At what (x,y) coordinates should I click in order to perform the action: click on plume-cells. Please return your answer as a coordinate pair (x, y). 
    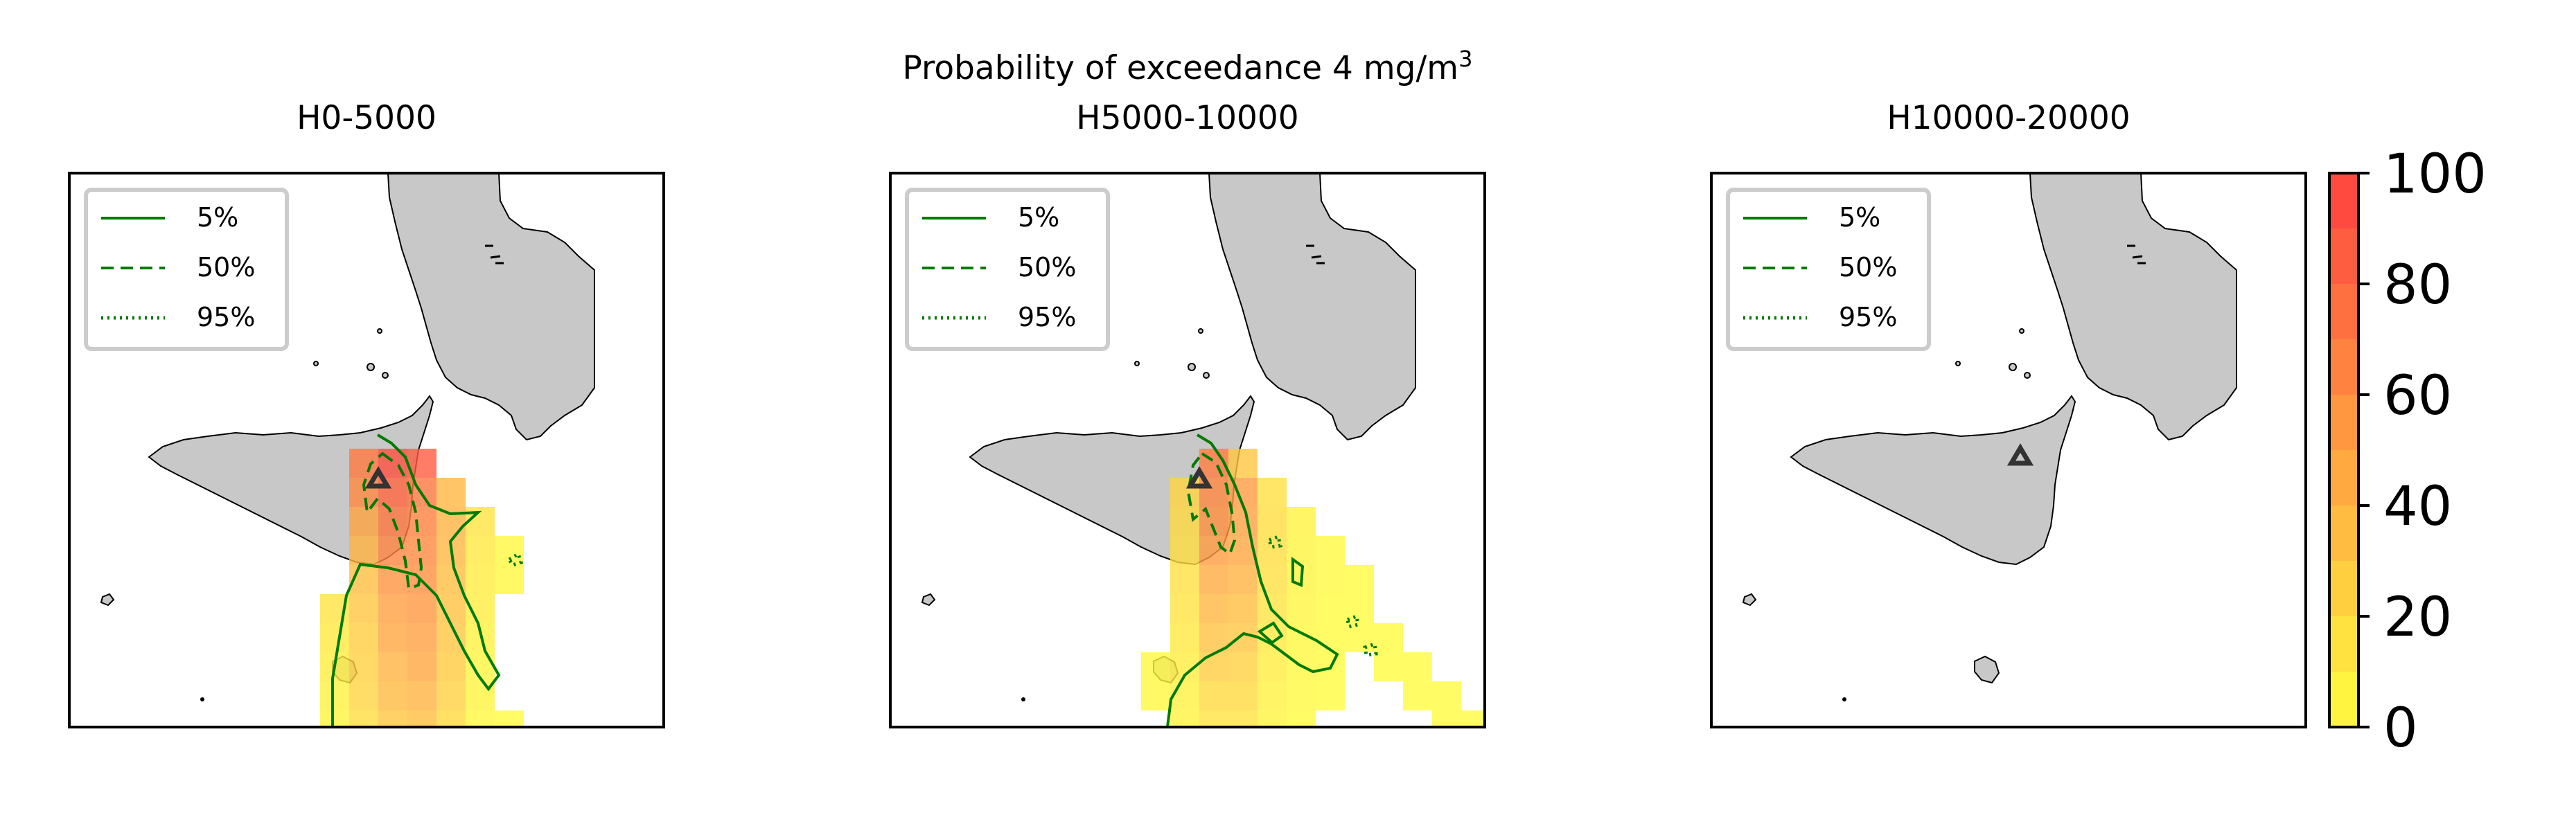
    Looking at the image, I should click on (422, 623).